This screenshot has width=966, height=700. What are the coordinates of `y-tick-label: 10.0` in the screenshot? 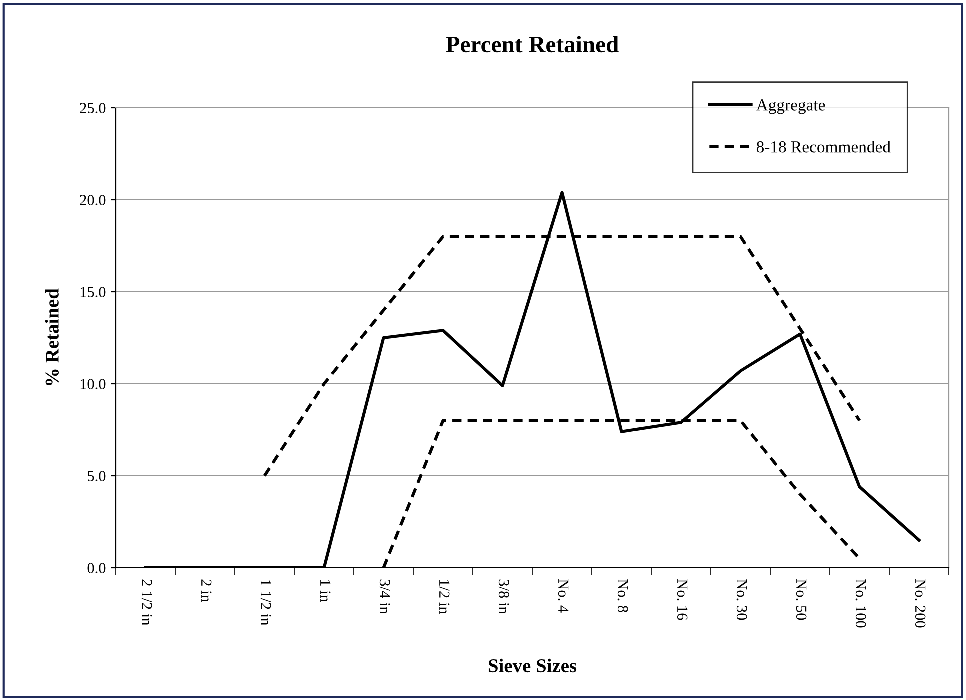 It's located at (93, 384).